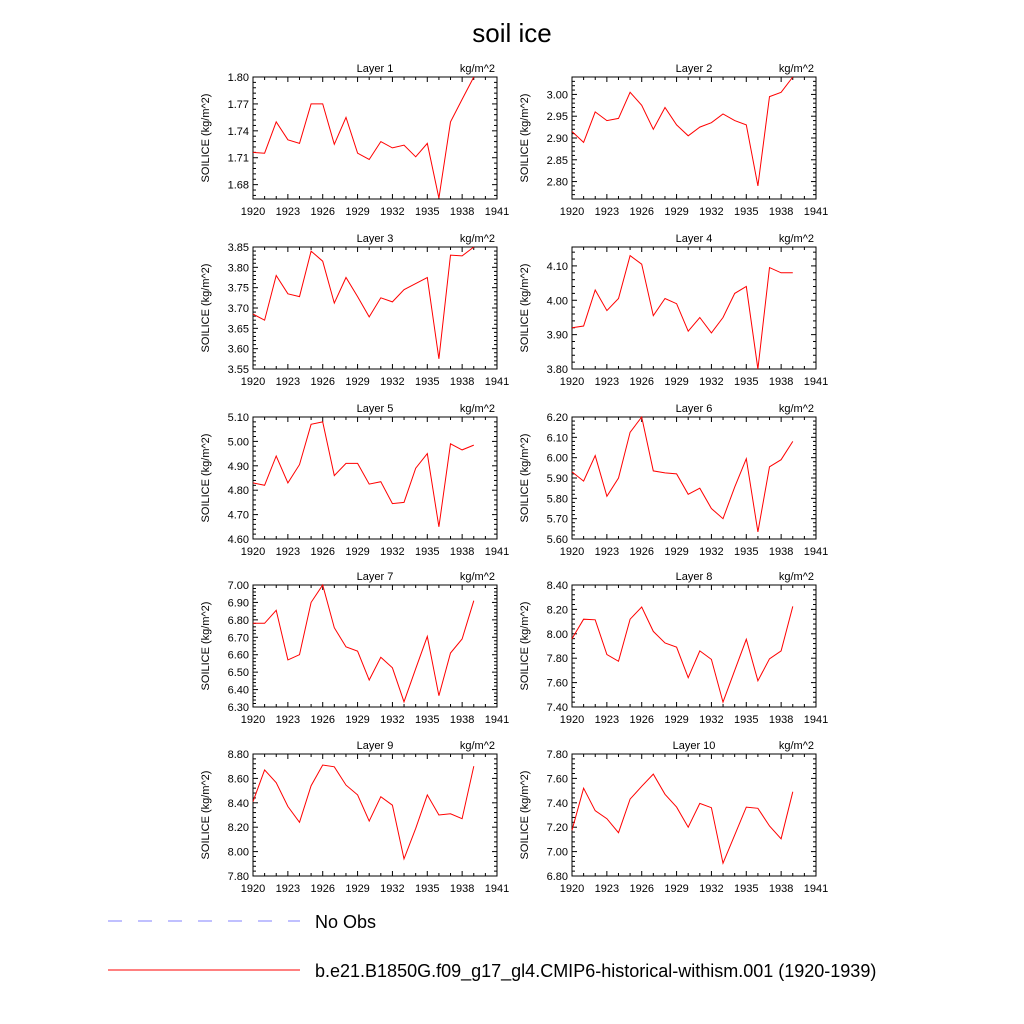 This screenshot has height=1024, width=1024. What do you see at coordinates (238, 370) in the screenshot?
I see `y-tick-label: 3.55` at bounding box center [238, 370].